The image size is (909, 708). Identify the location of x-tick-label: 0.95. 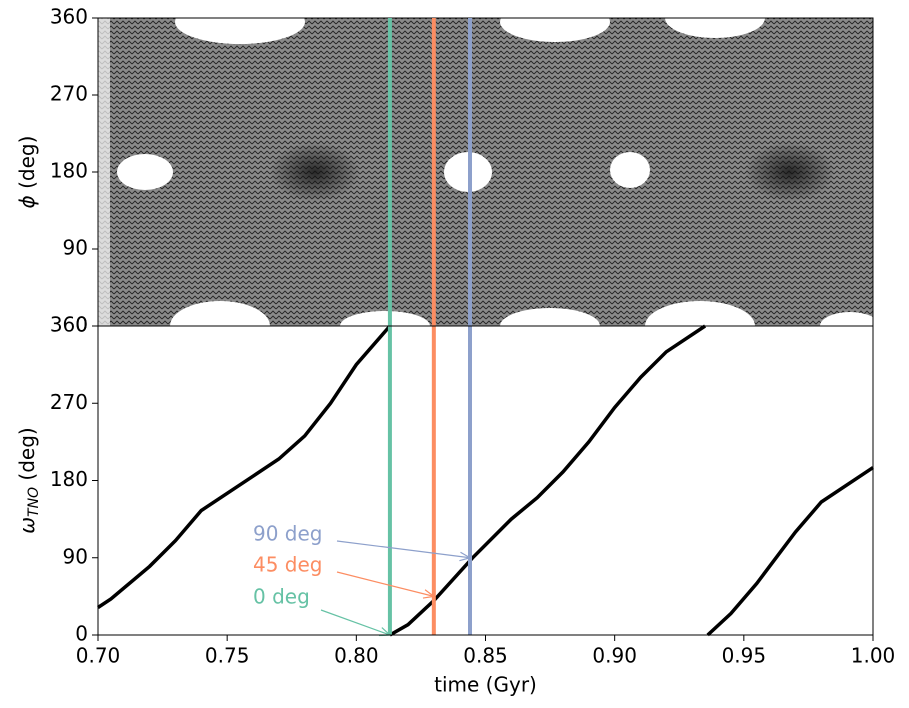
(744, 656).